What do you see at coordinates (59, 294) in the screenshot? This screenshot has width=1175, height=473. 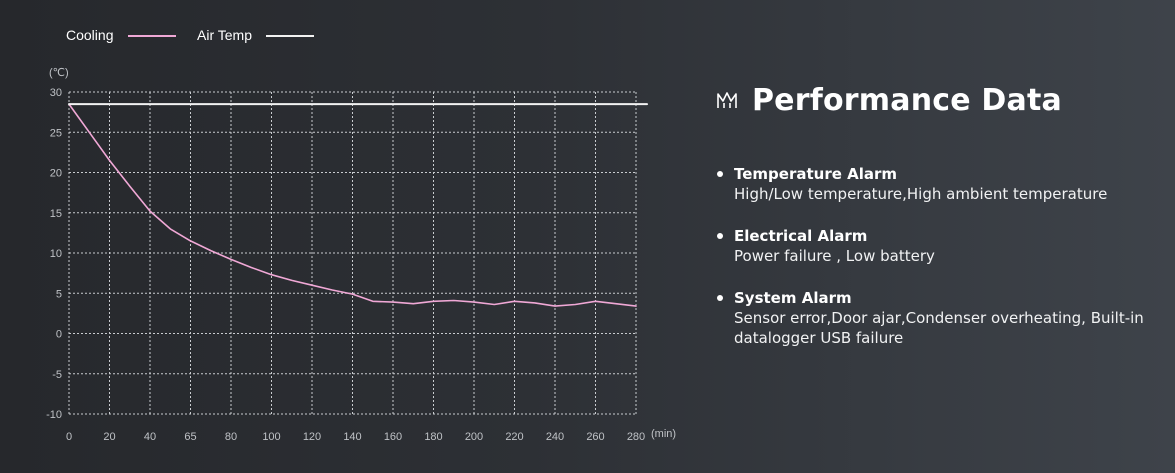 I see `y-tick-label: 5` at bounding box center [59, 294].